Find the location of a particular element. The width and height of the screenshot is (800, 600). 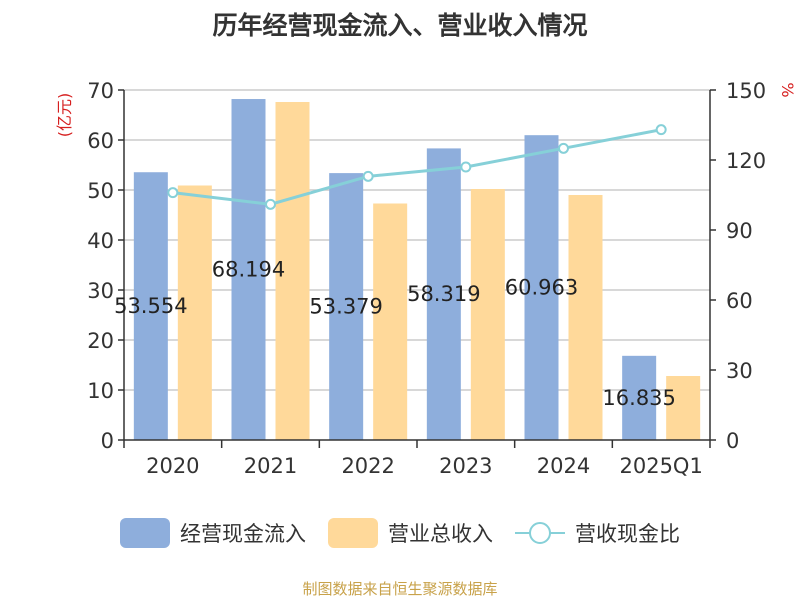

legend-label-ratio: 营收现金比 is located at coordinates (627, 534).